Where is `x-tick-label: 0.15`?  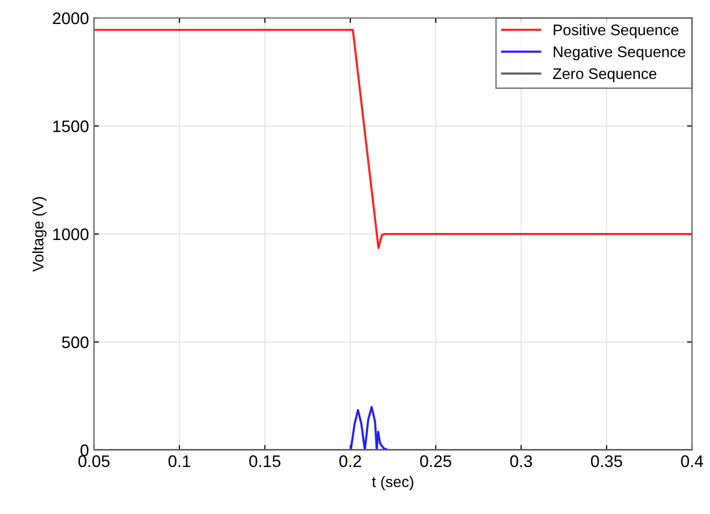 x-tick-label: 0.15 is located at coordinates (264, 461).